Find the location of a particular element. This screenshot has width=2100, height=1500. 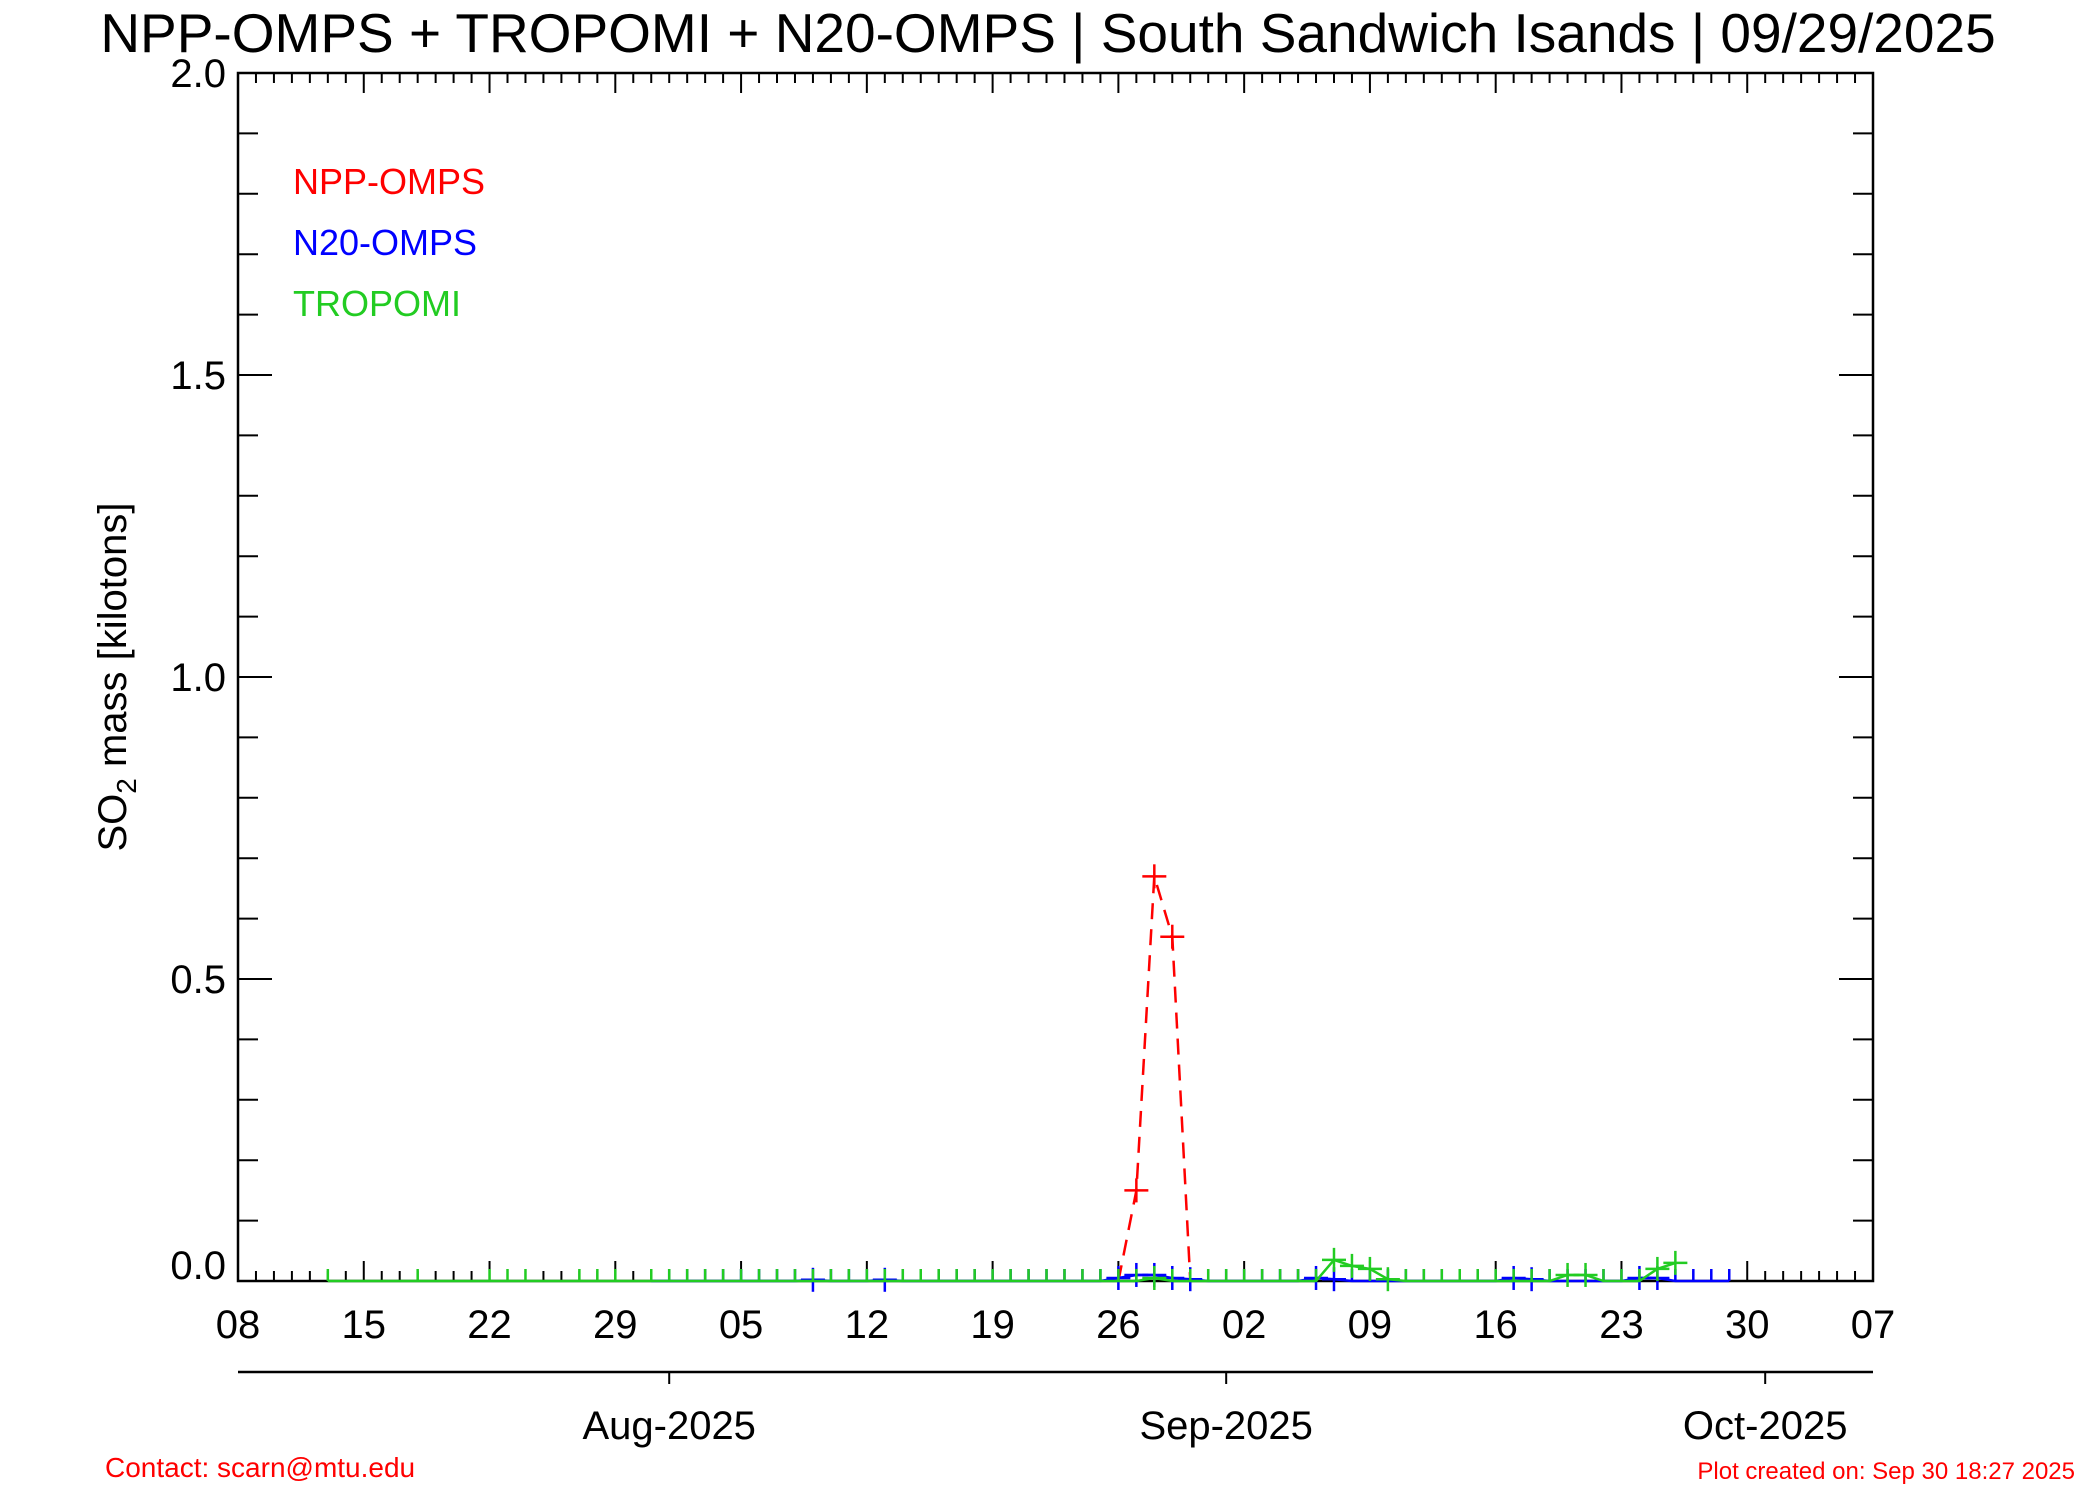

plot-created-text: Plot created on: Sep 30 18:27 2025 is located at coordinates (1886, 1471).